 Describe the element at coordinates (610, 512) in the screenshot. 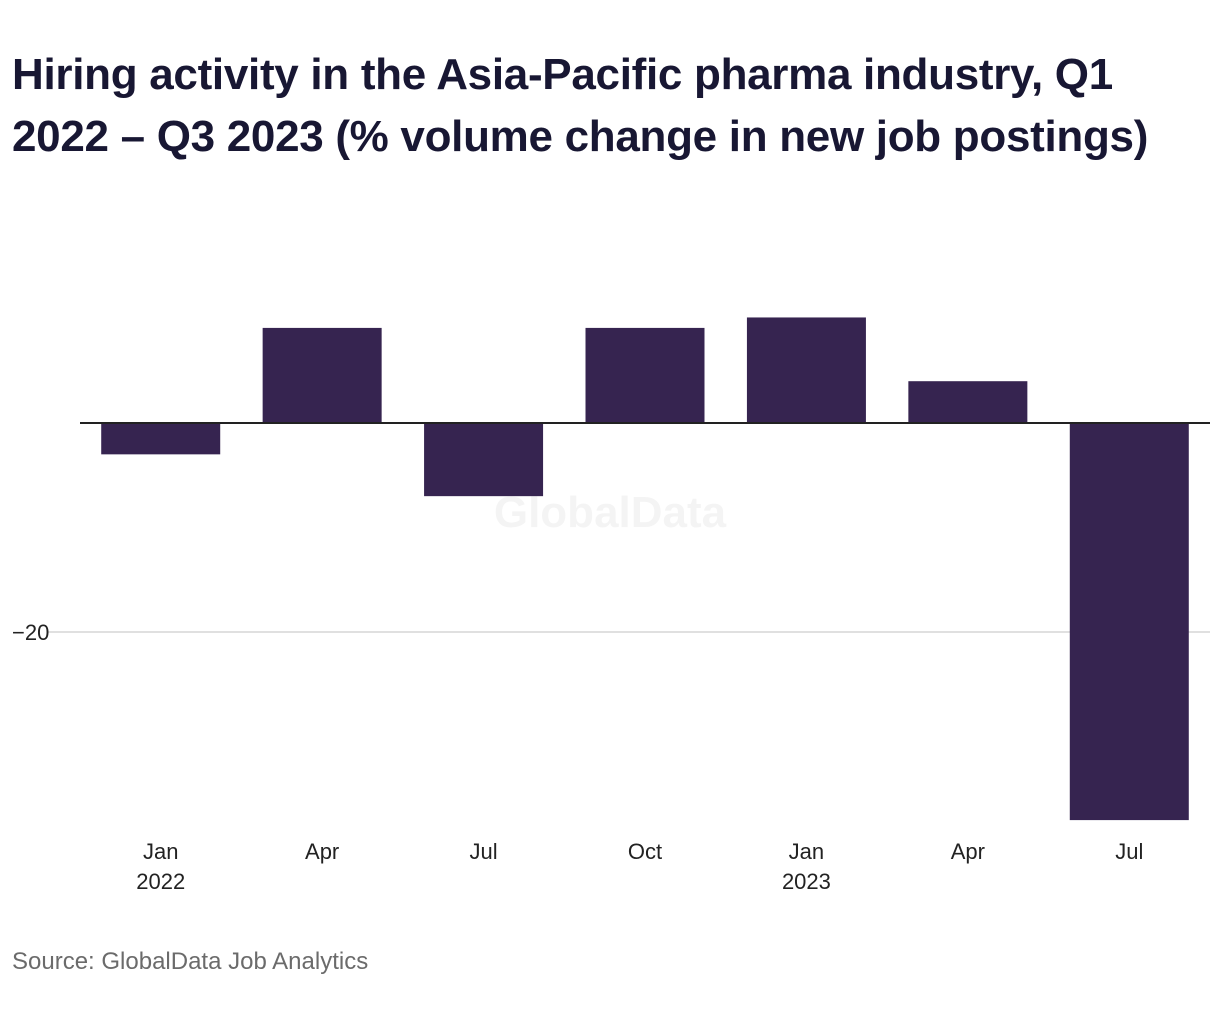

I see `watermark-text: GlobalData` at that location.